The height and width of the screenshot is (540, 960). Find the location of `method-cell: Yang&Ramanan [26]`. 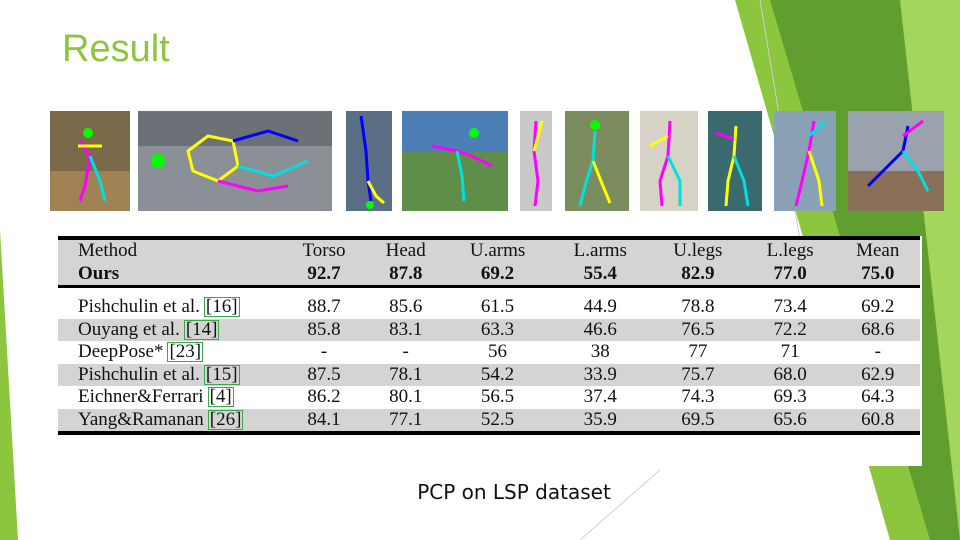

method-cell: Yang&Ramanan [26] is located at coordinates (170, 421).